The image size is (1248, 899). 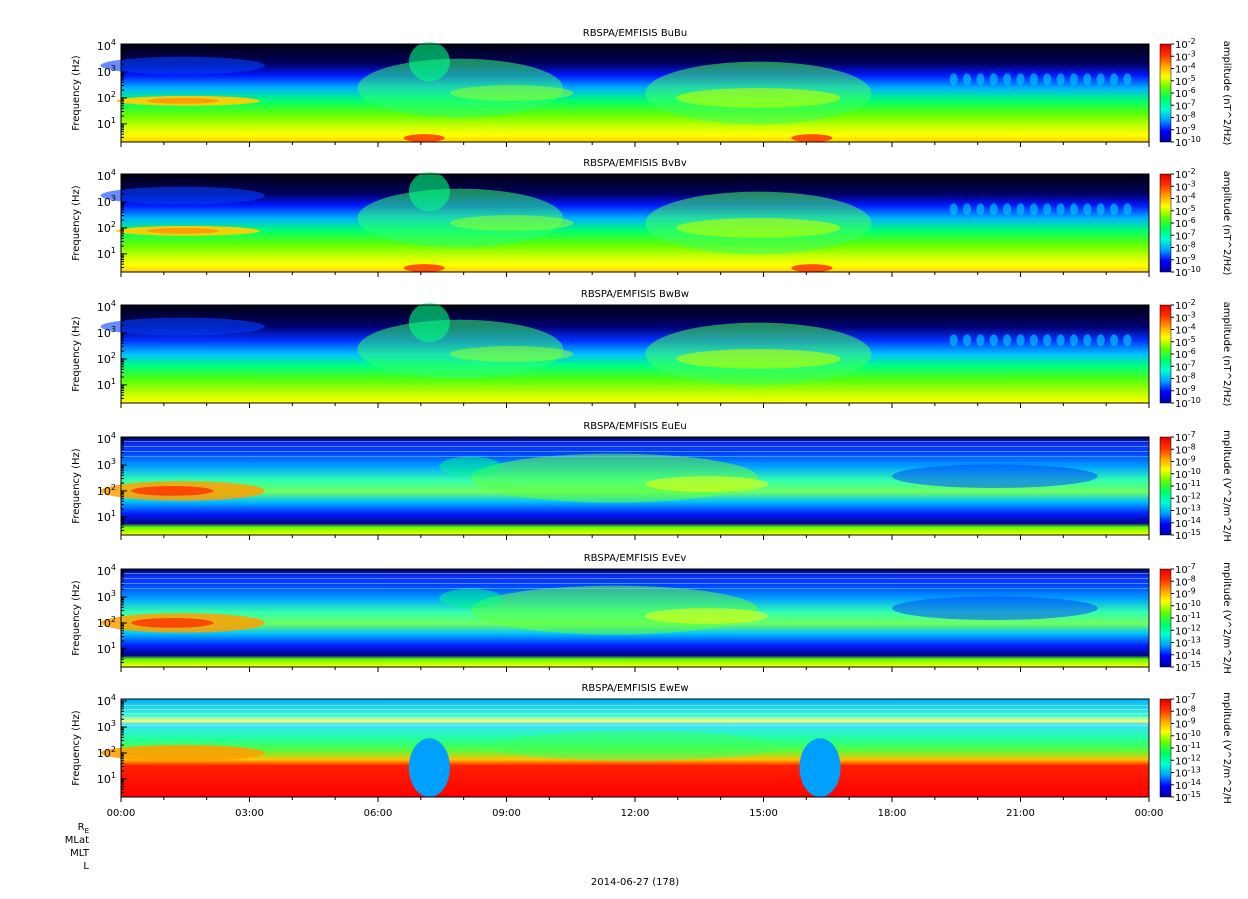 I want to click on x-tick-label: 06:00, so click(x=378, y=813).